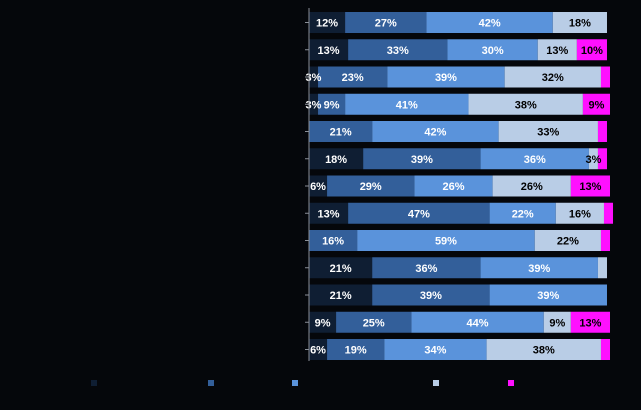 This screenshot has height=410, width=641. I want to click on bar-segment-row10-series2, so click(426, 268).